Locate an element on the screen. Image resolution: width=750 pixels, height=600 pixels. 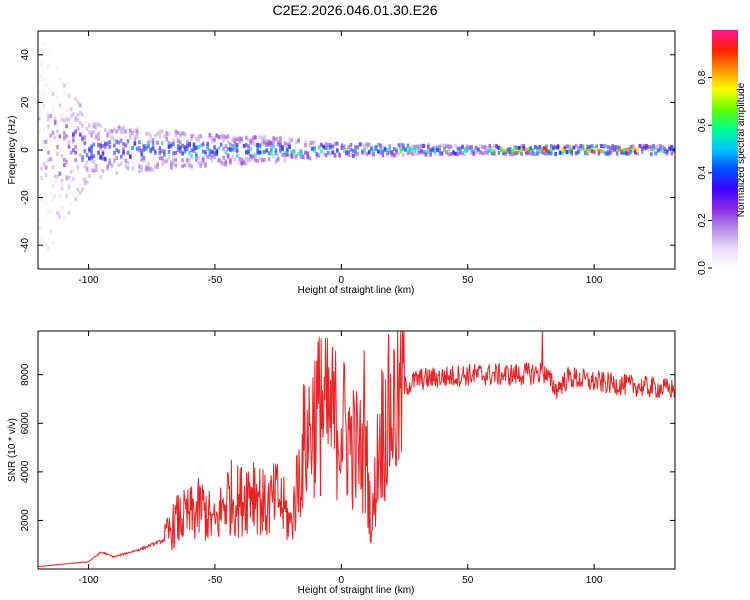
snr-x-tick-label: 100 is located at coordinates (594, 580).